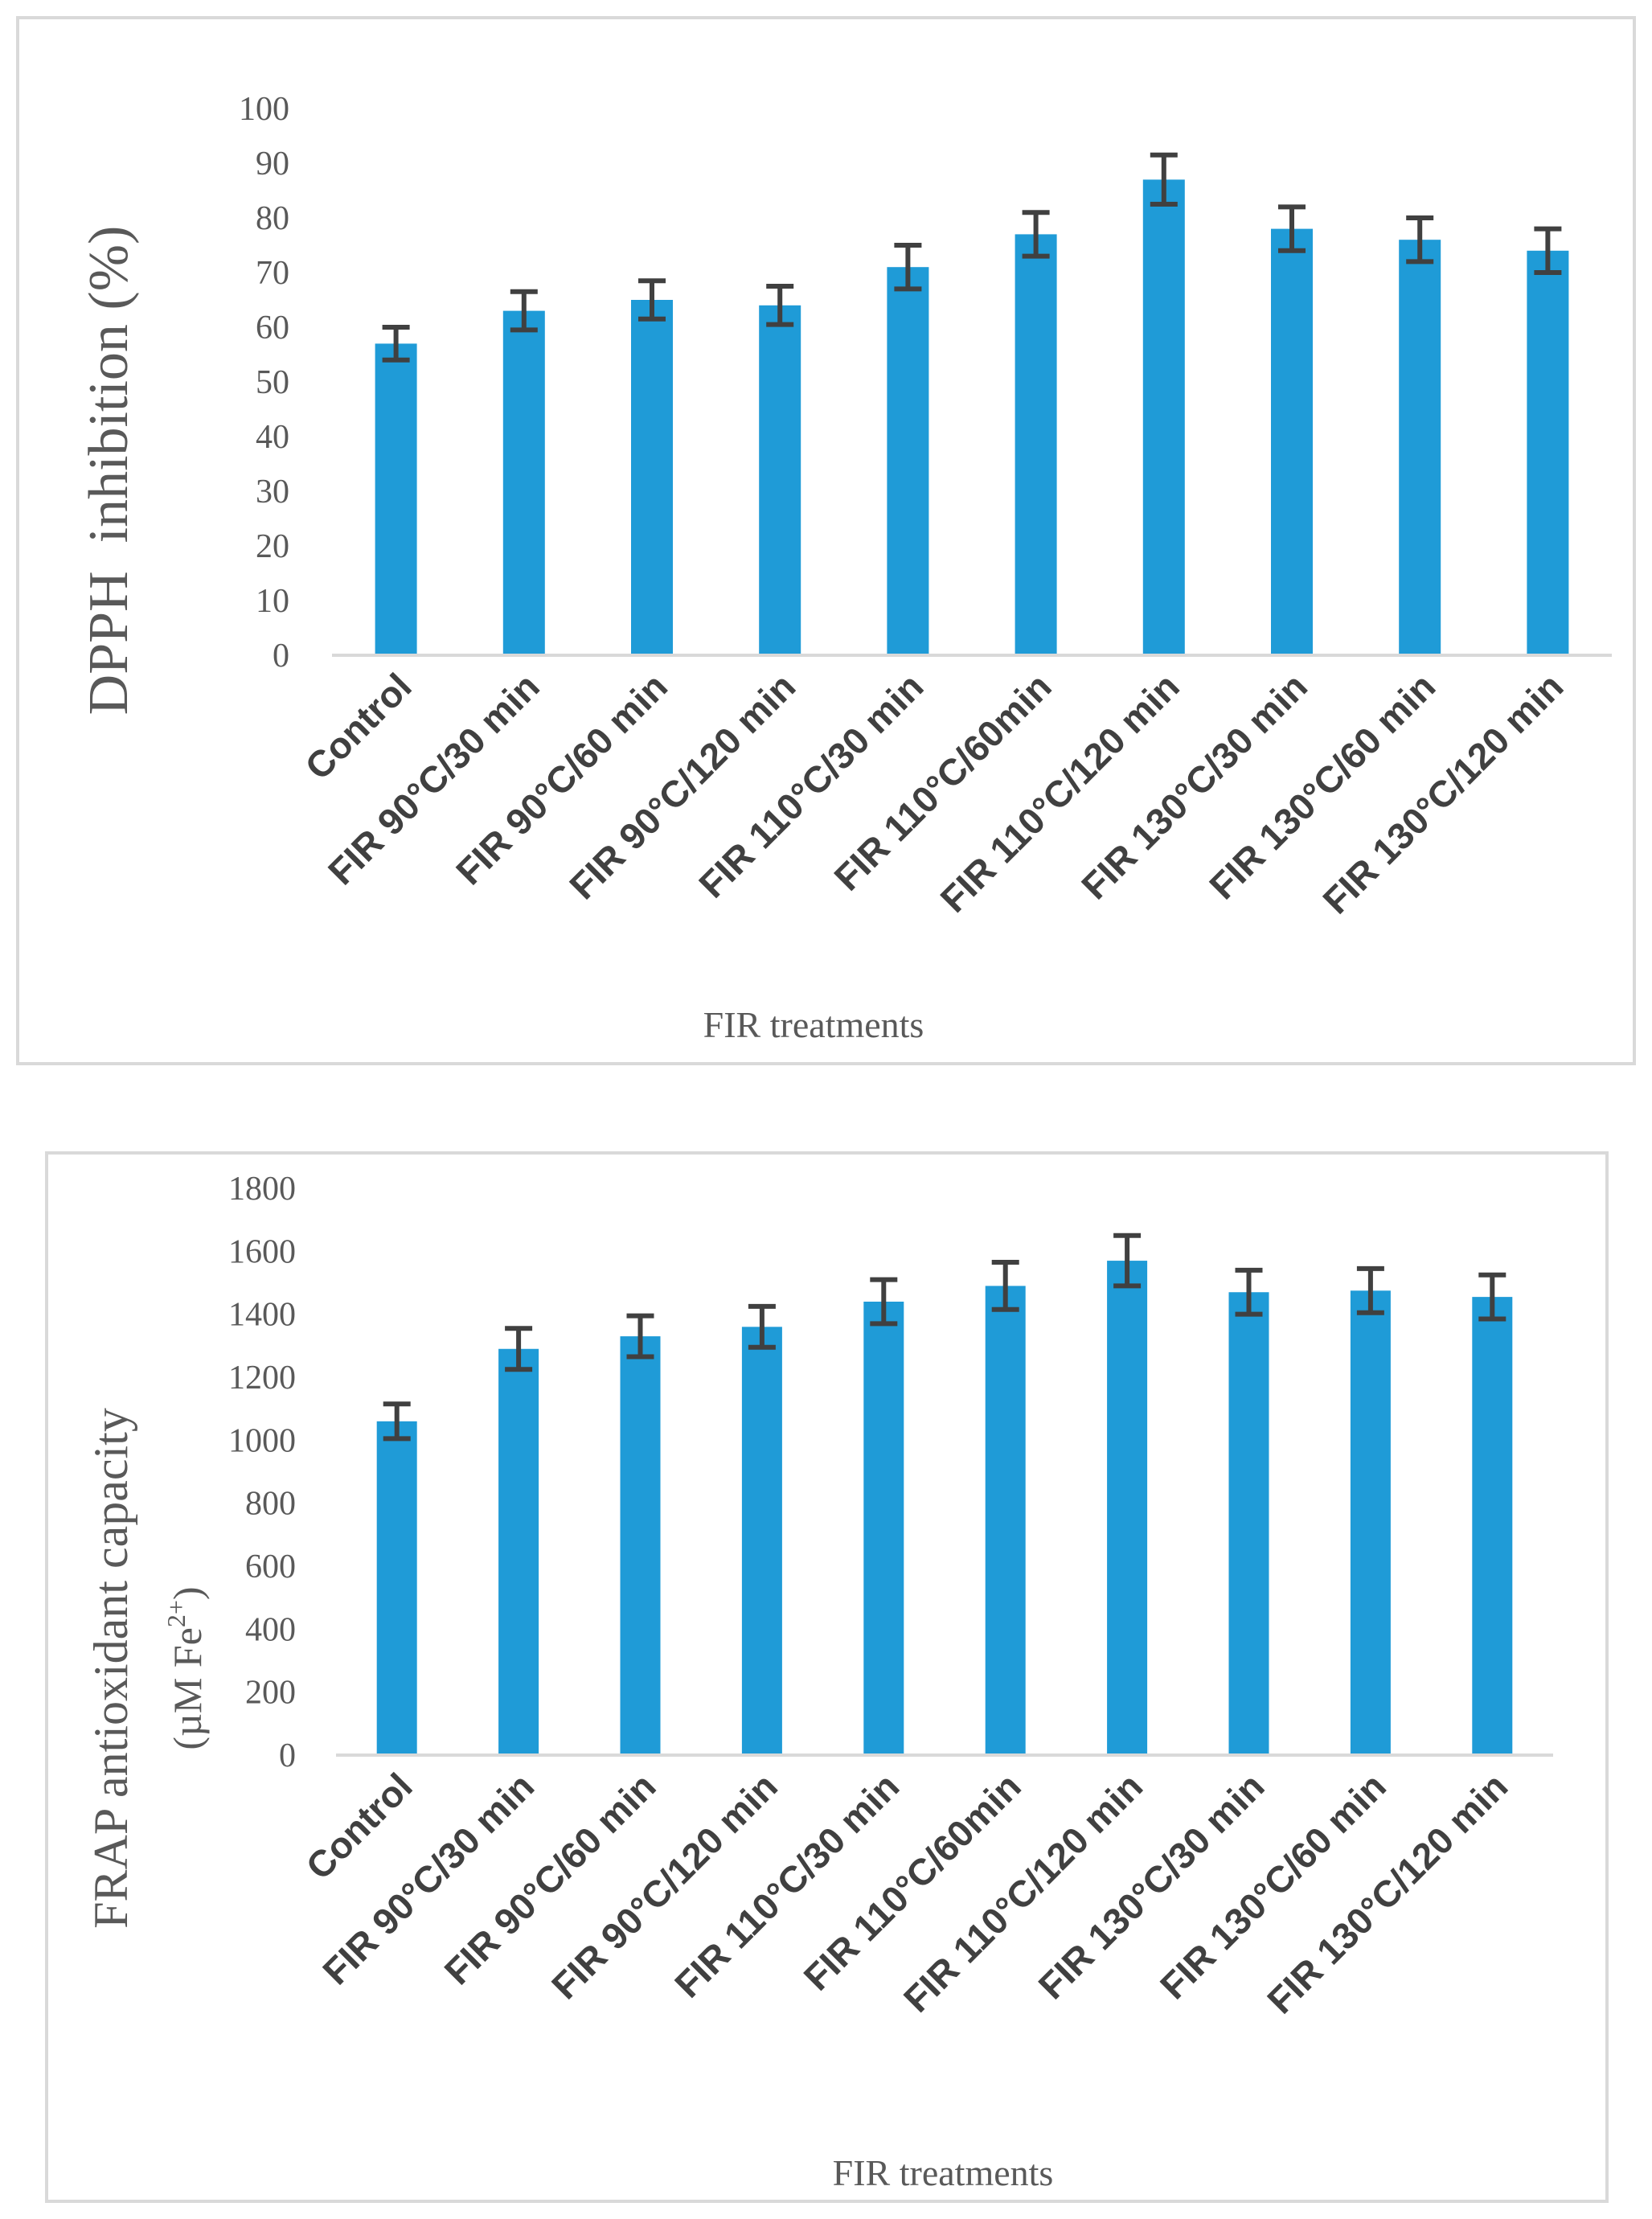 Image resolution: width=1652 pixels, height=2219 pixels. Describe the element at coordinates (270, 1693) in the screenshot. I see `c2-y-tick-label: 200` at that location.